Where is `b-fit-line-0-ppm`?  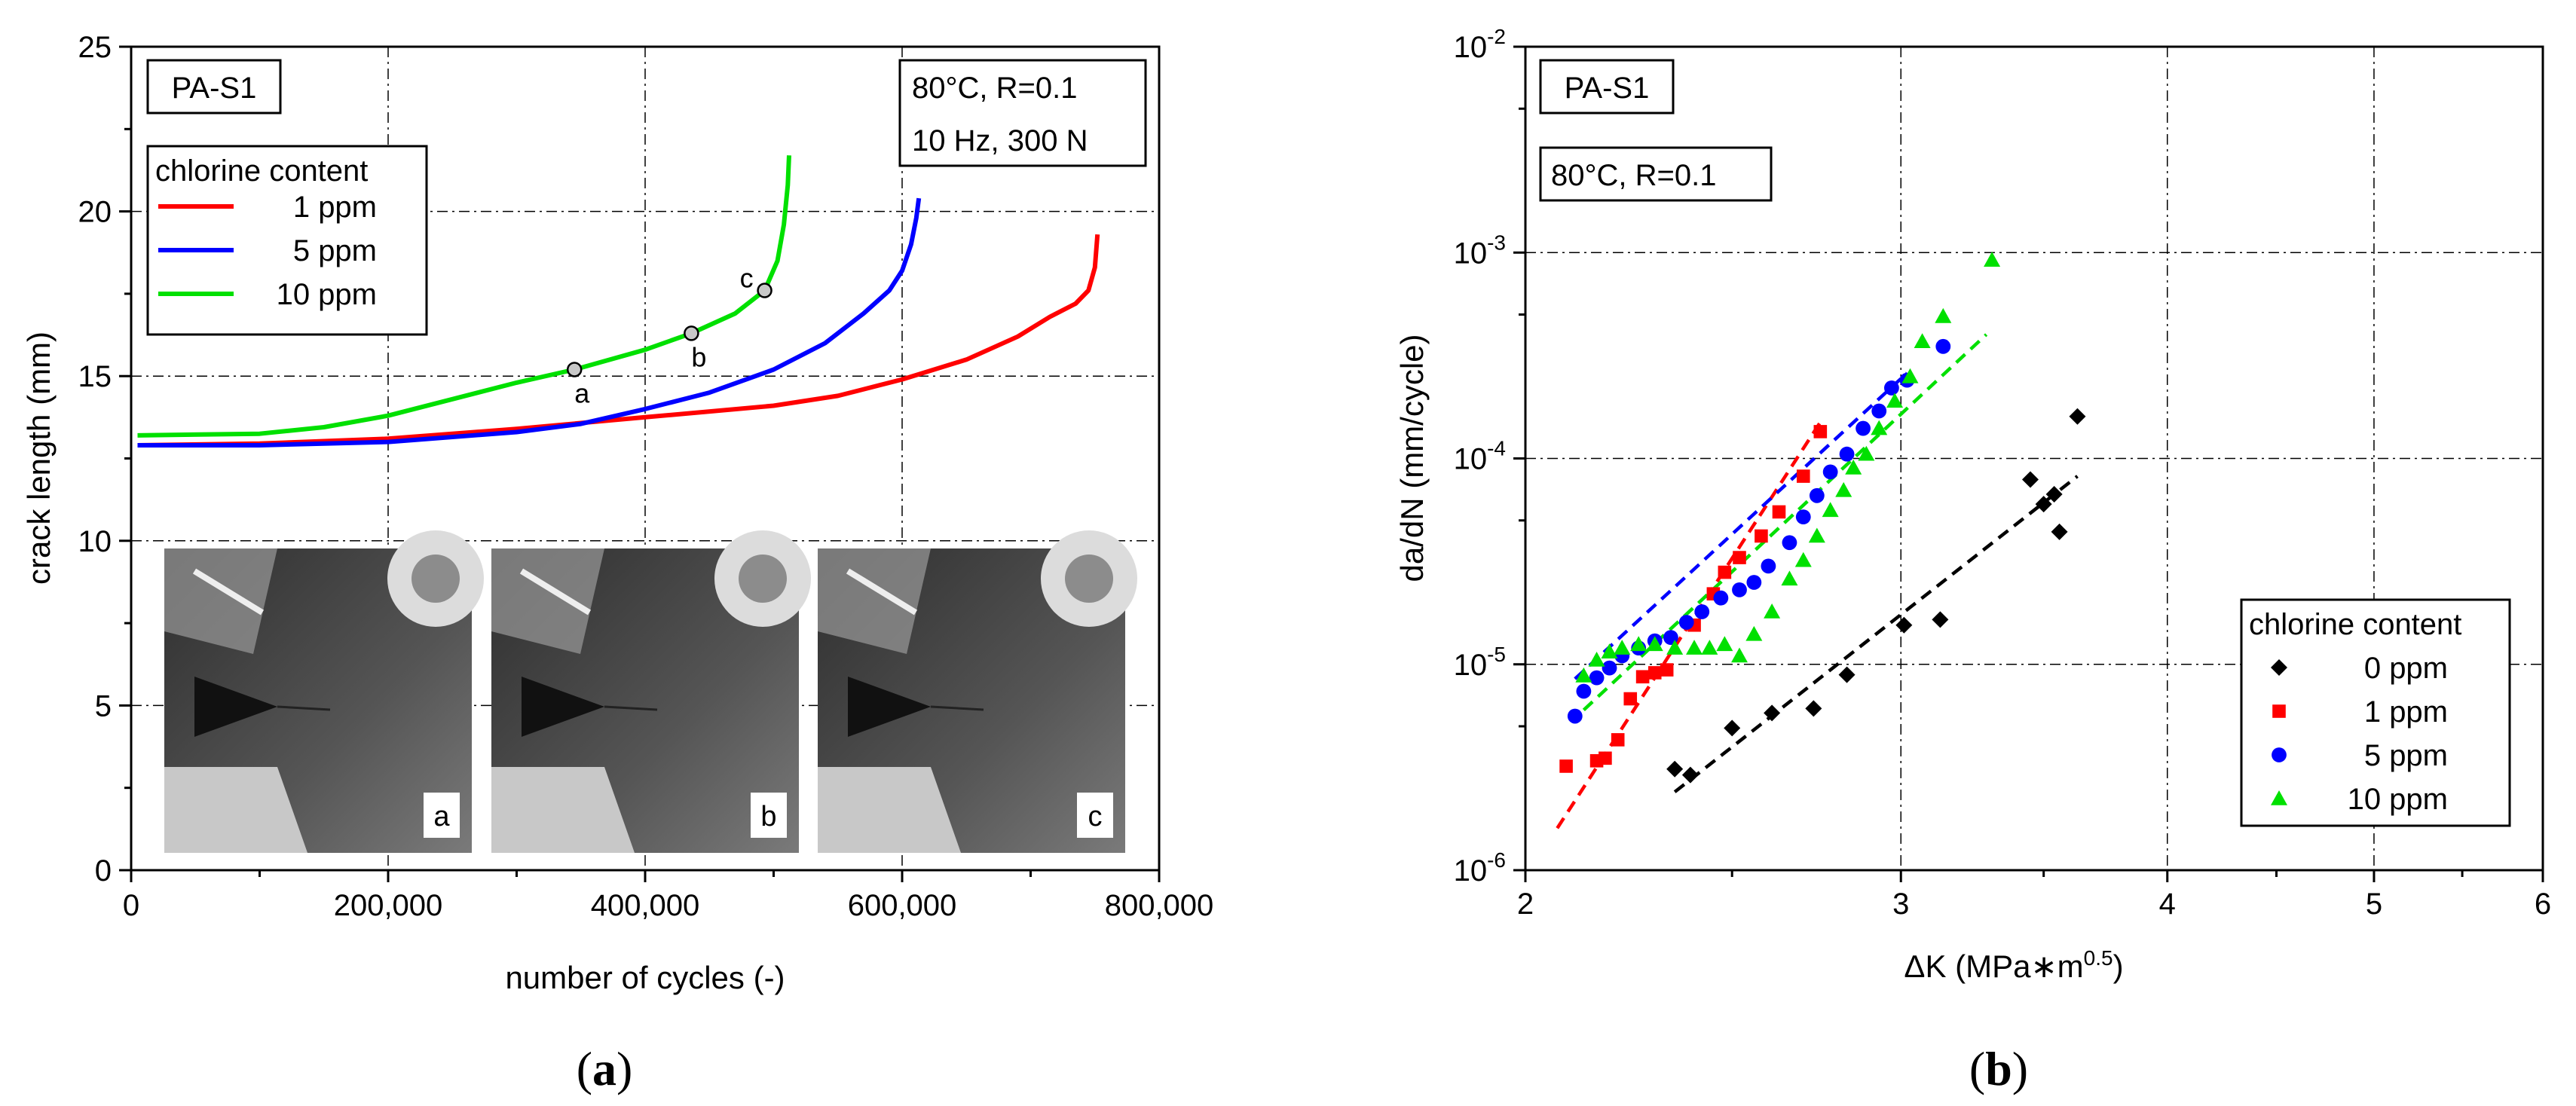
b-fit-line-0-ppm is located at coordinates (1876, 634).